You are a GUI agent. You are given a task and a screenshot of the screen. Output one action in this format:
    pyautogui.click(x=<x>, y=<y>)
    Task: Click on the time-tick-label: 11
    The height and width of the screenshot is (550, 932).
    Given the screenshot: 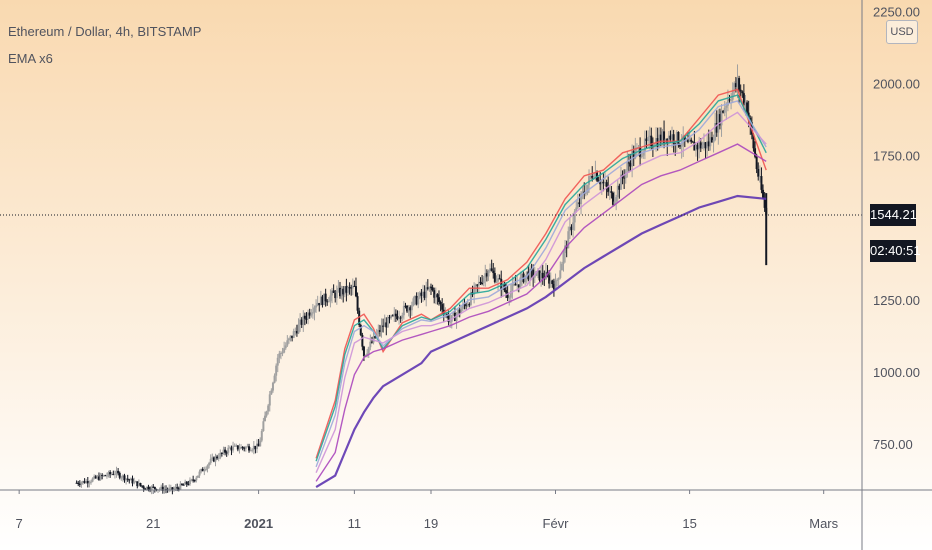 What is the action you would take?
    pyautogui.click(x=355, y=523)
    